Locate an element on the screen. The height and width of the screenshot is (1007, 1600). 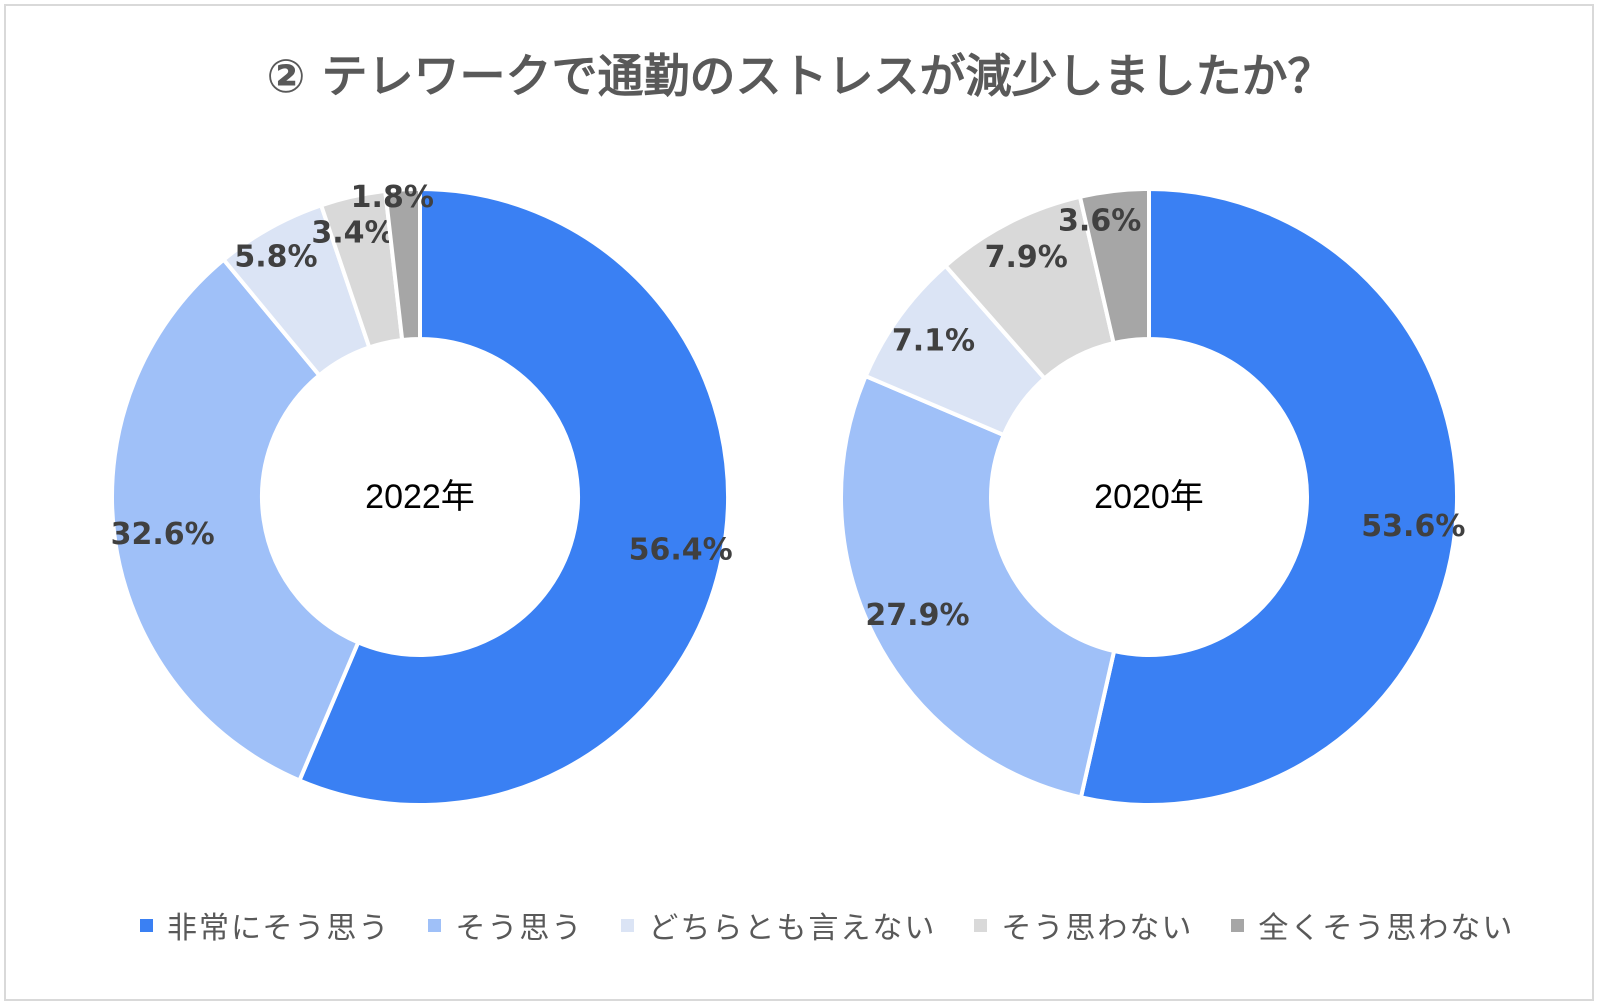
chart-title: ② テレワークで通勤のストレスが減少しましたか？ is located at coordinates (800, 76).